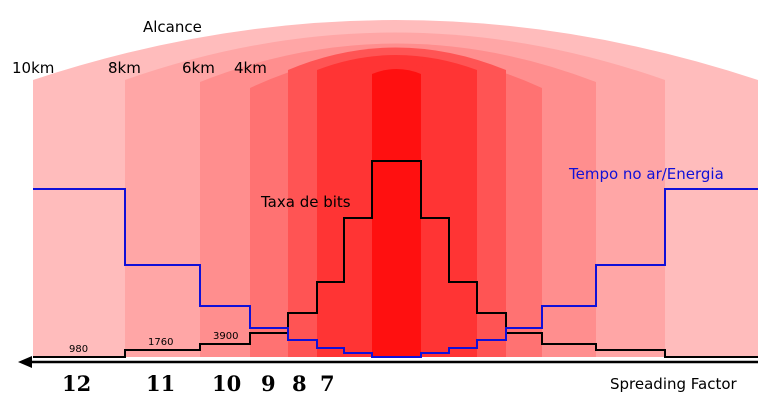  Describe the element at coordinates (124, 68) in the screenshot. I see `range-label-8km: 8km` at that location.